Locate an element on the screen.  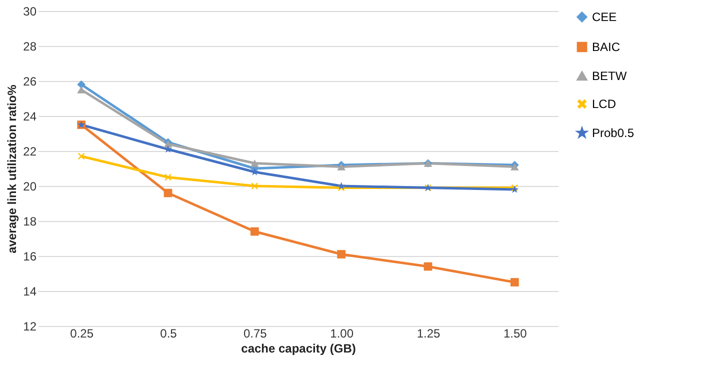
y-tick-label: 16 is located at coordinates (30, 257).